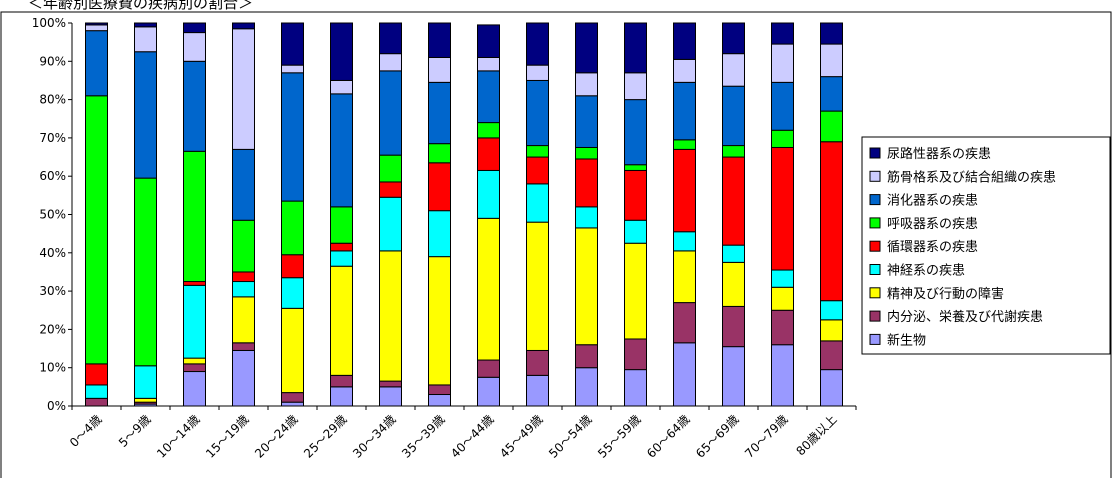  Describe the element at coordinates (932, 224) in the screenshot. I see `legend-label: 呼吸器系の疾患` at that location.